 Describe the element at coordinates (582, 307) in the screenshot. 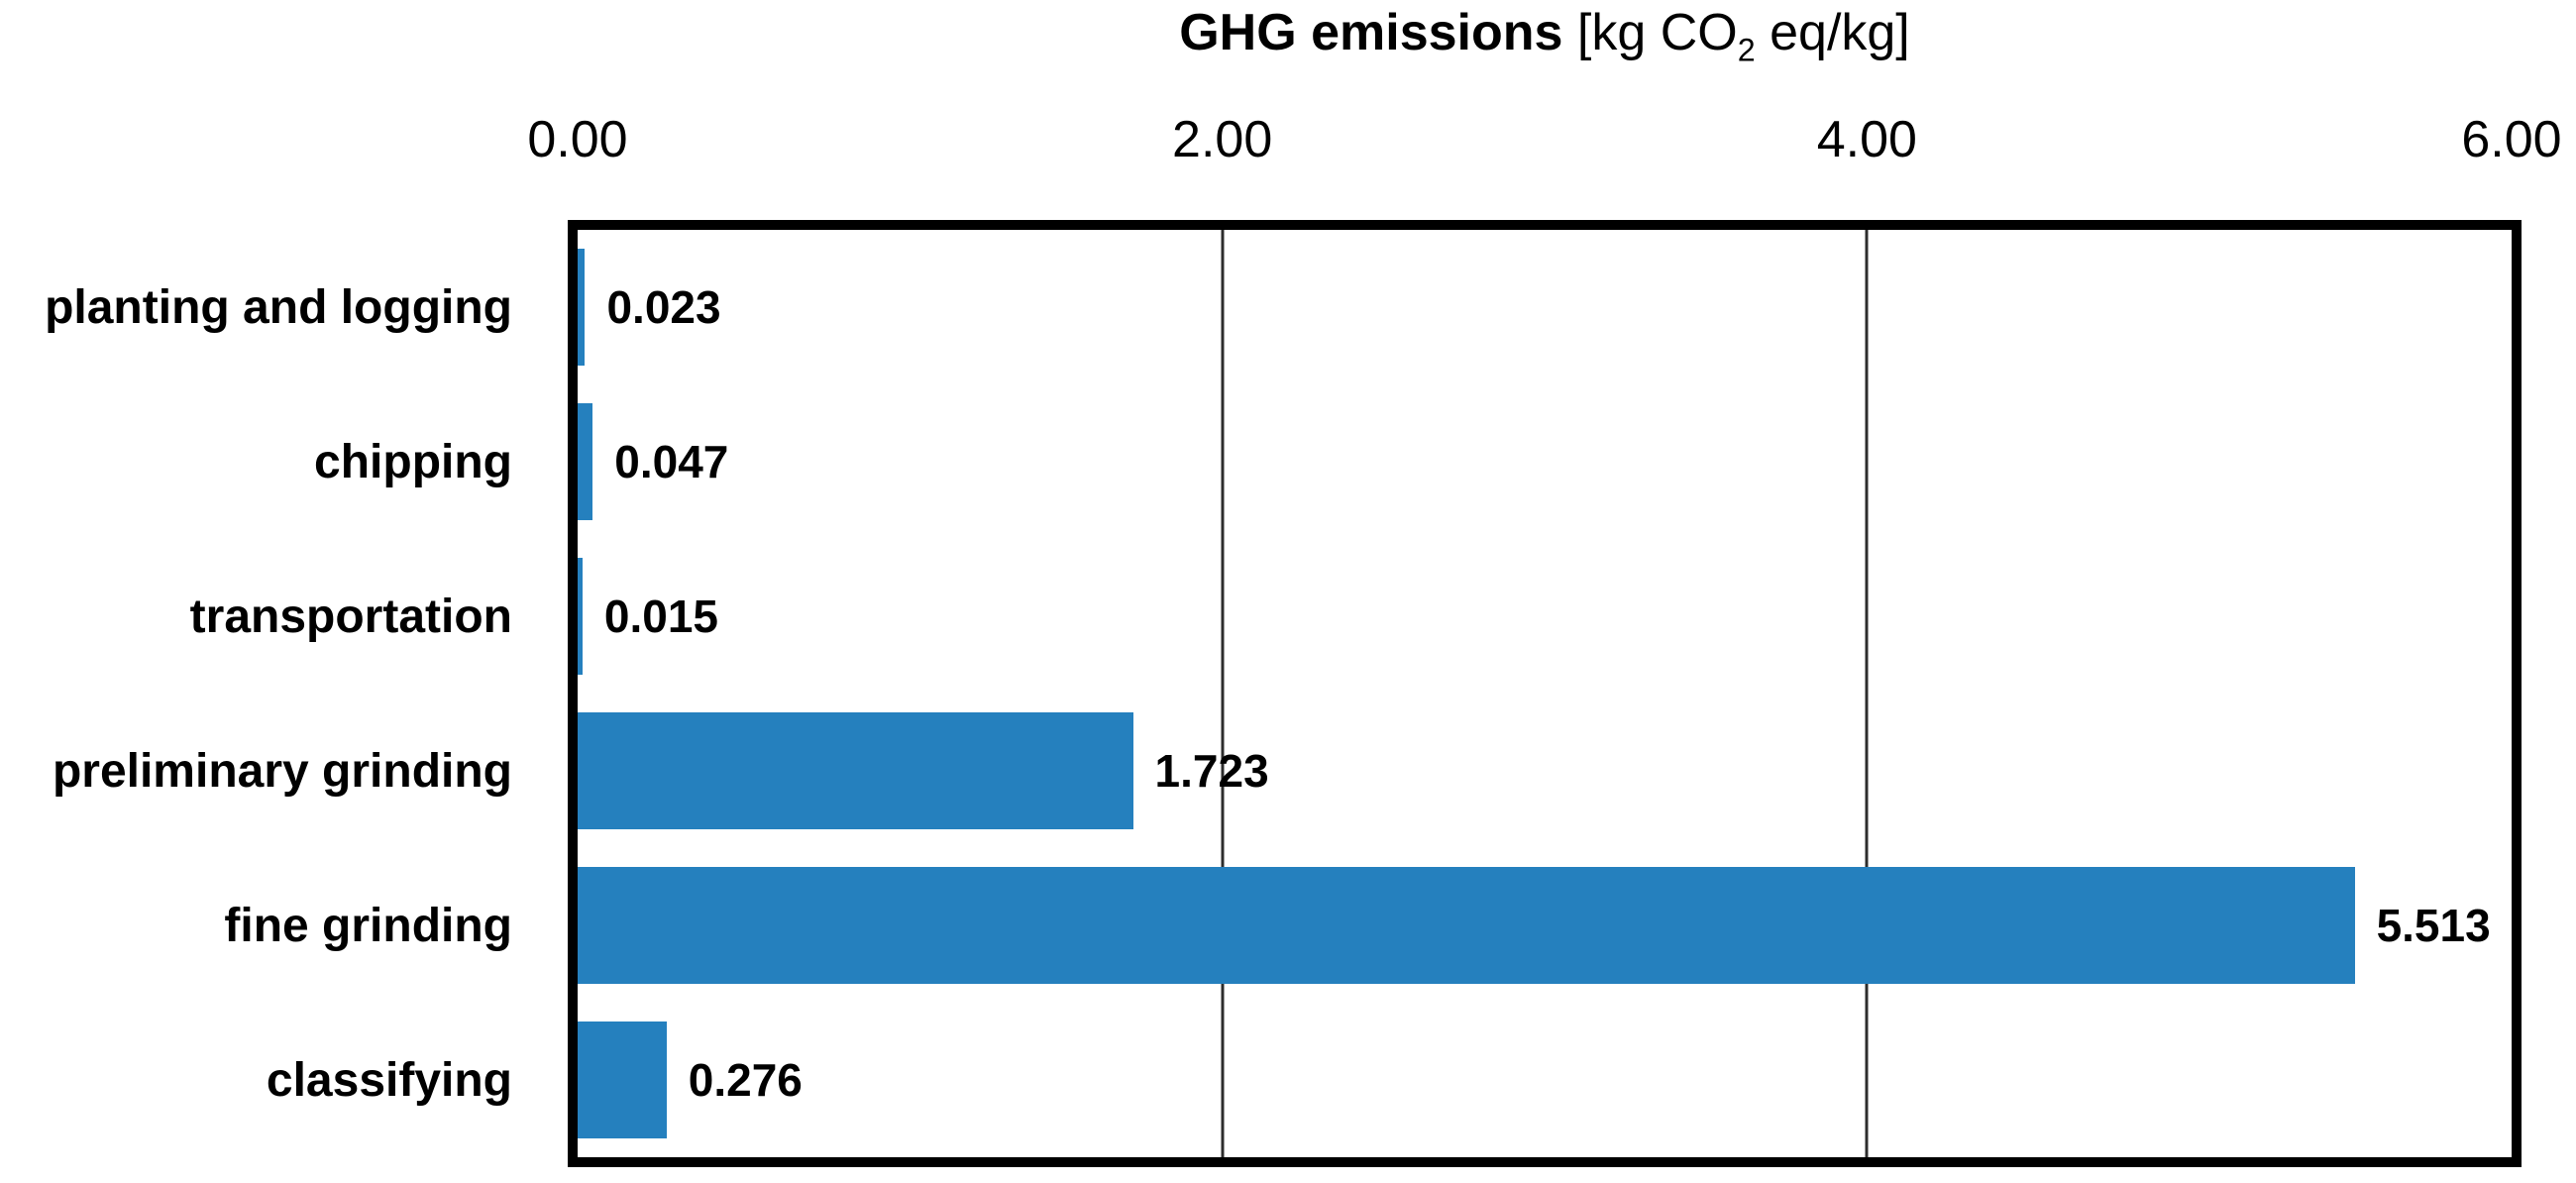

I see `bar-planting-and-logging` at that location.